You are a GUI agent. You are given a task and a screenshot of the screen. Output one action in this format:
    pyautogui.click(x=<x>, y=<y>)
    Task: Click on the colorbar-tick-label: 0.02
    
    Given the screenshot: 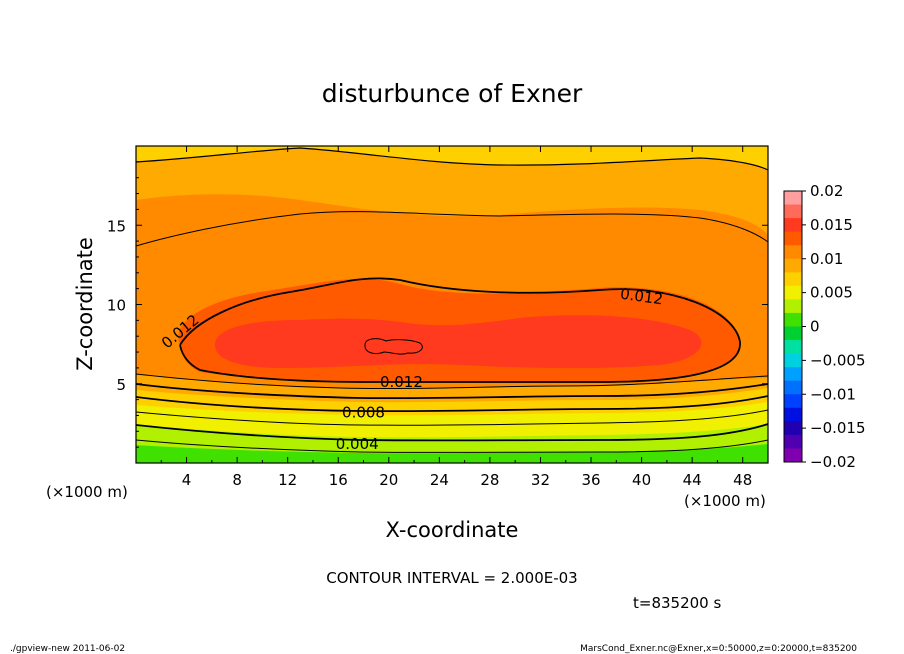 What is the action you would take?
    pyautogui.click(x=826, y=191)
    